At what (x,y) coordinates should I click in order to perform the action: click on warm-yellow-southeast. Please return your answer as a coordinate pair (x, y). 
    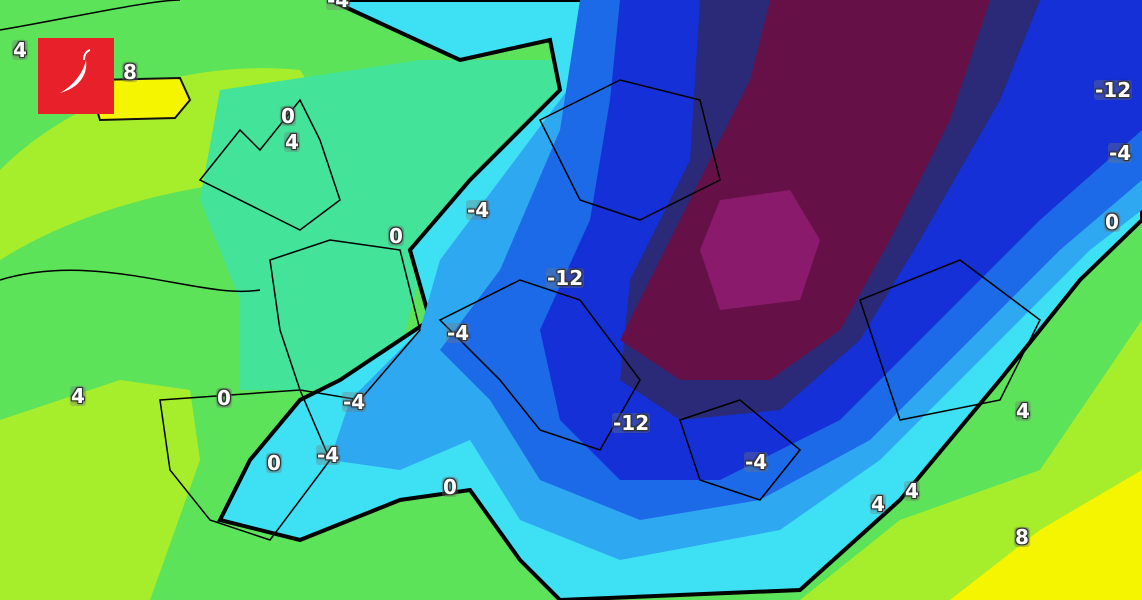
    Looking at the image, I should click on (1046, 535).